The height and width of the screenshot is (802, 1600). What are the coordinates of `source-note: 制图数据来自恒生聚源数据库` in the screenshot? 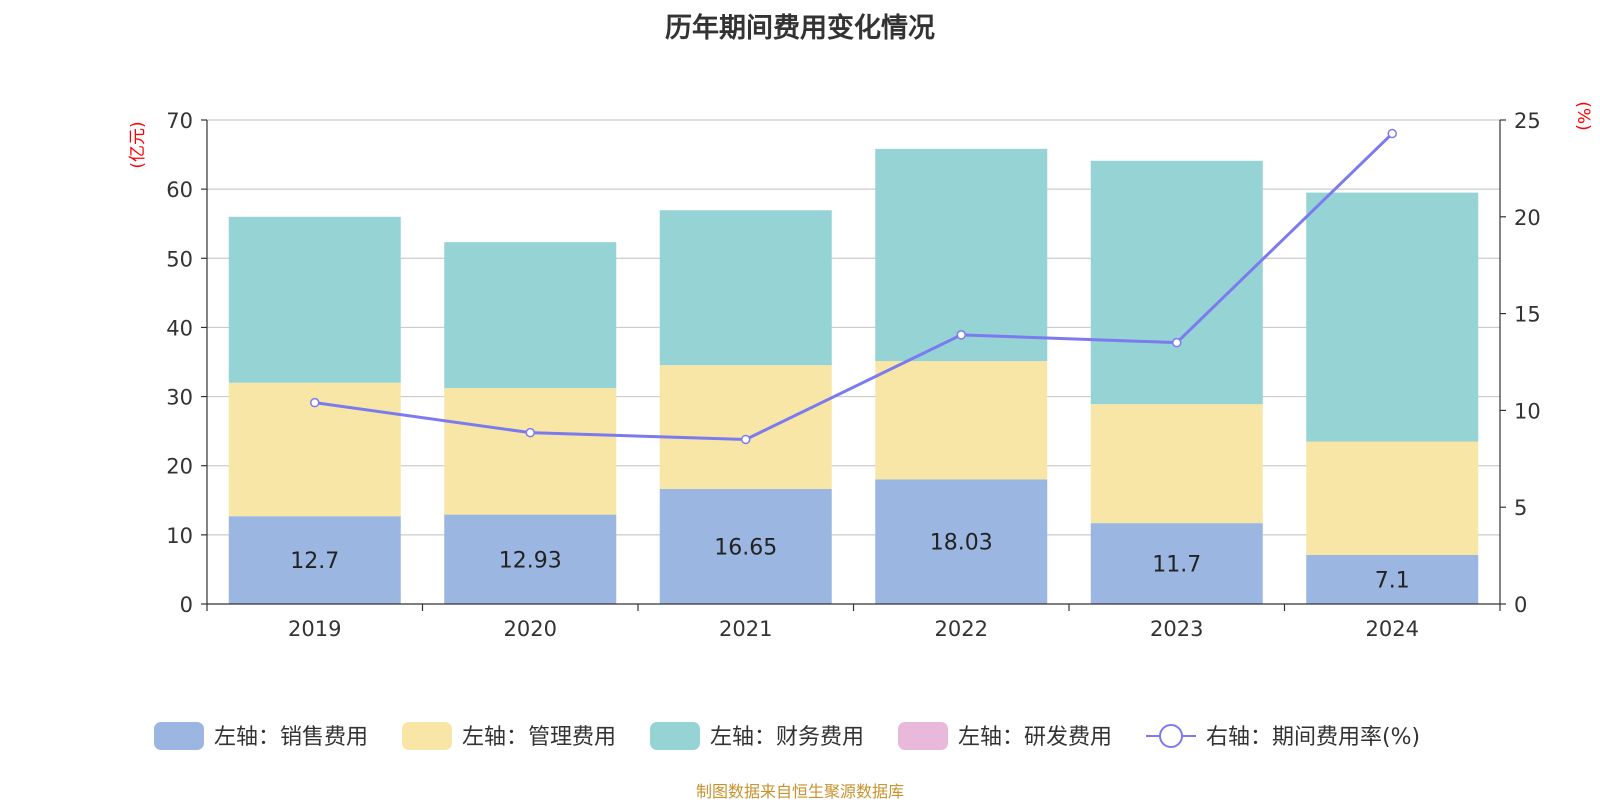 It's located at (799, 791).